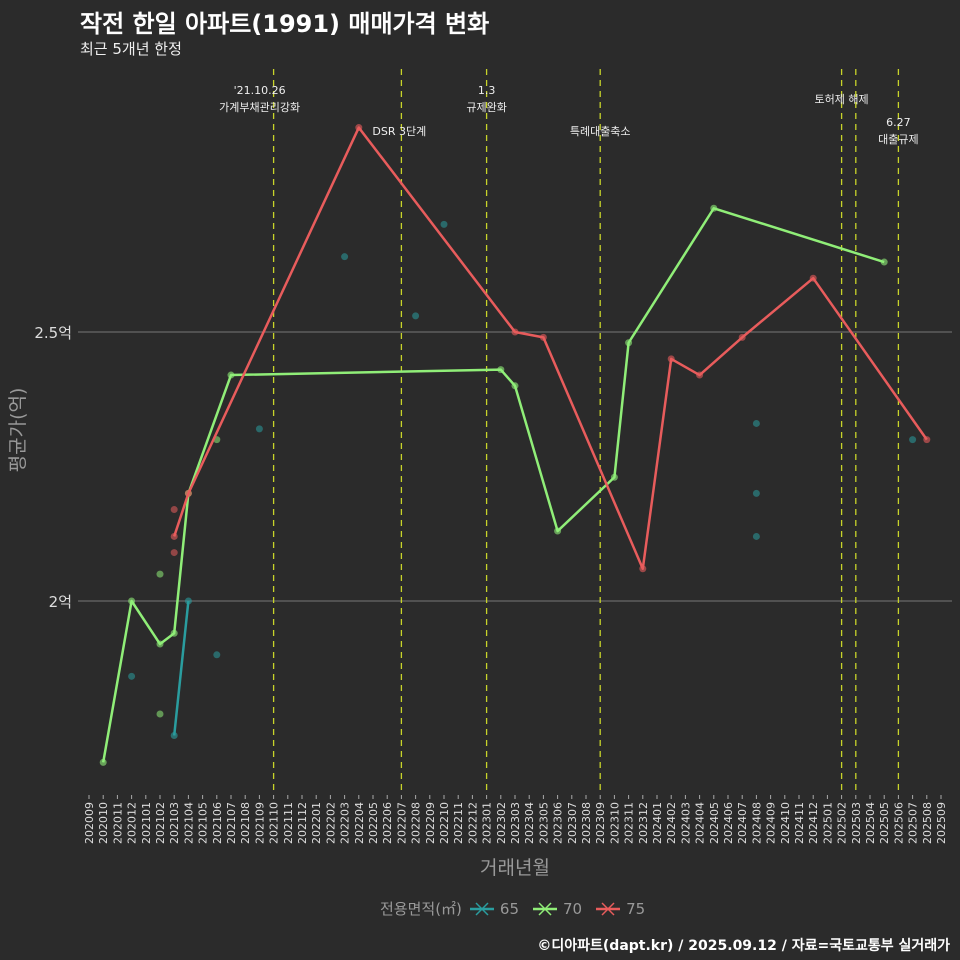  What do you see at coordinates (870, 823) in the screenshot?
I see `x-tick-label: 202504` at bounding box center [870, 823].